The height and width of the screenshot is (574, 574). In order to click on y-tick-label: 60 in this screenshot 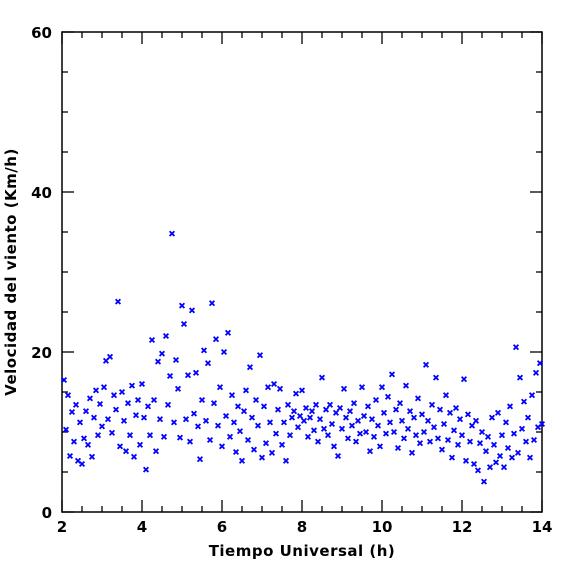, I will do `click(41, 33)`.